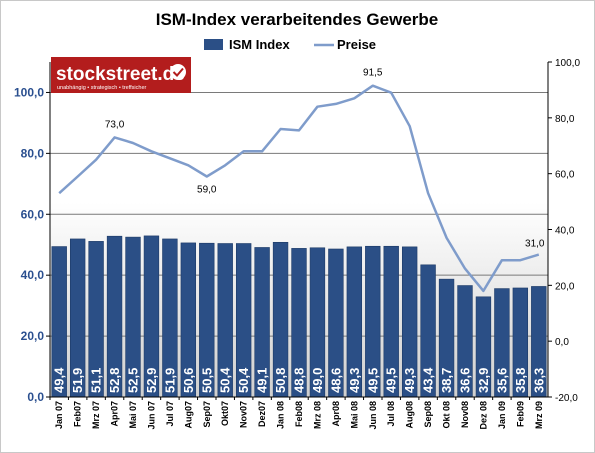  What do you see at coordinates (465, 414) in the screenshot?
I see `x-tick-label: Nov08` at bounding box center [465, 414].